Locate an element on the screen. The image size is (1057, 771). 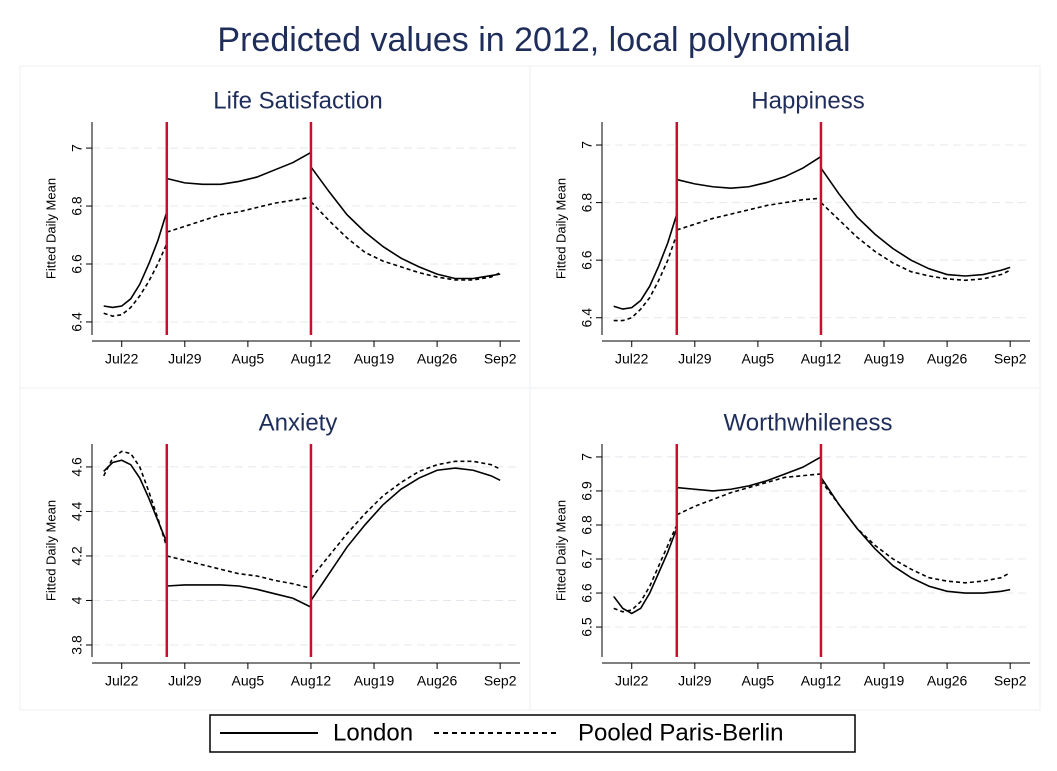
panel-title: Anxiety is located at coordinates (298, 422).